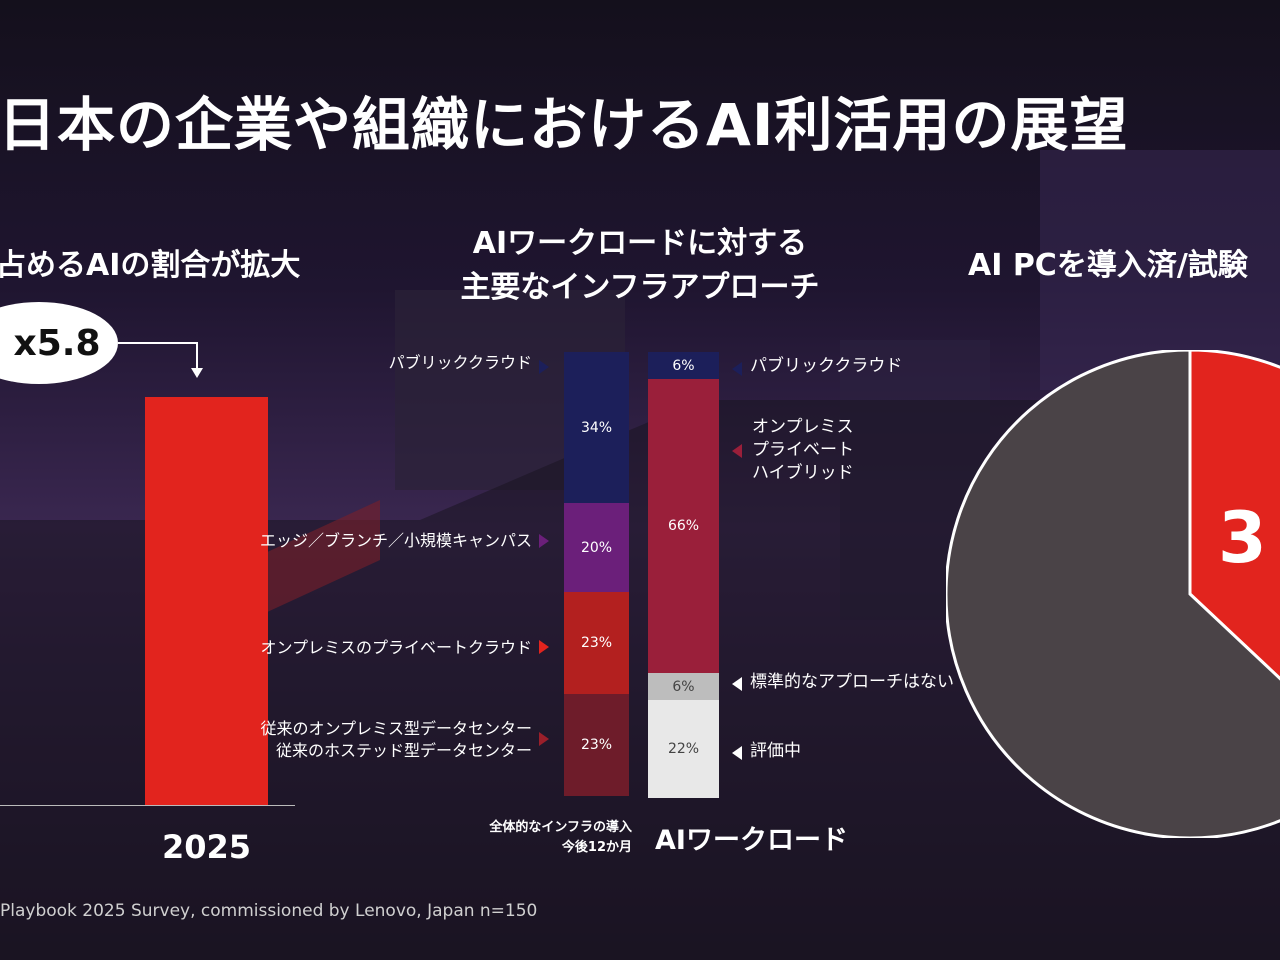  I want to click on segment-traditional-dc: 23%, so click(596, 745).